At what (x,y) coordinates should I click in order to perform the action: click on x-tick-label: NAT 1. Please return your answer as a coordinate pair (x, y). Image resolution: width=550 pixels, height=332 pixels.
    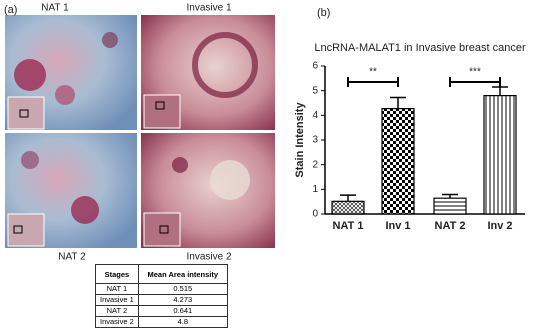
    Looking at the image, I should click on (348, 226).